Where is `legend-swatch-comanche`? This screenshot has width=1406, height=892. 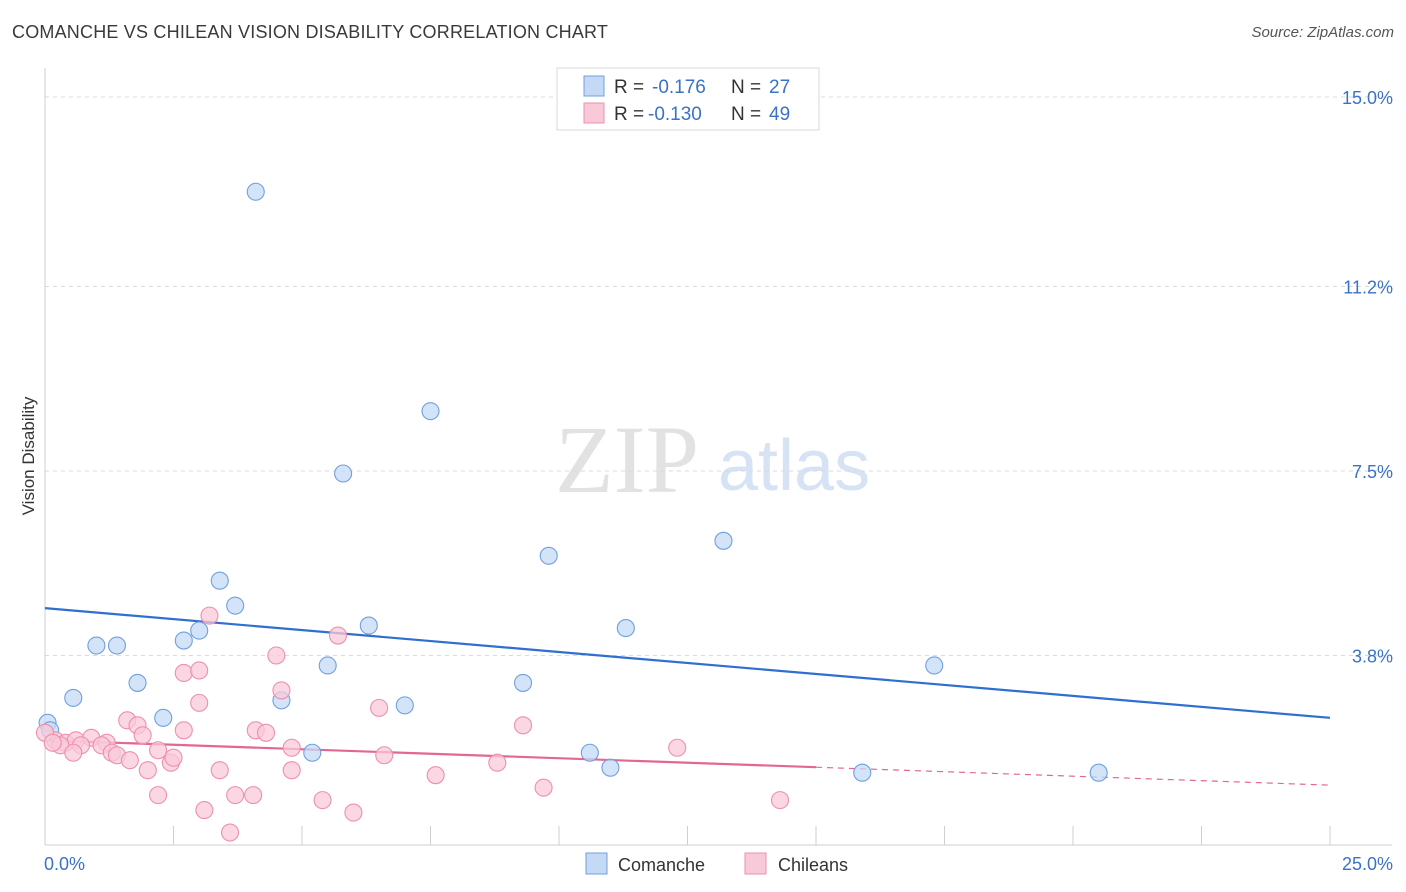
legend-swatch-comanche is located at coordinates (594, 86).